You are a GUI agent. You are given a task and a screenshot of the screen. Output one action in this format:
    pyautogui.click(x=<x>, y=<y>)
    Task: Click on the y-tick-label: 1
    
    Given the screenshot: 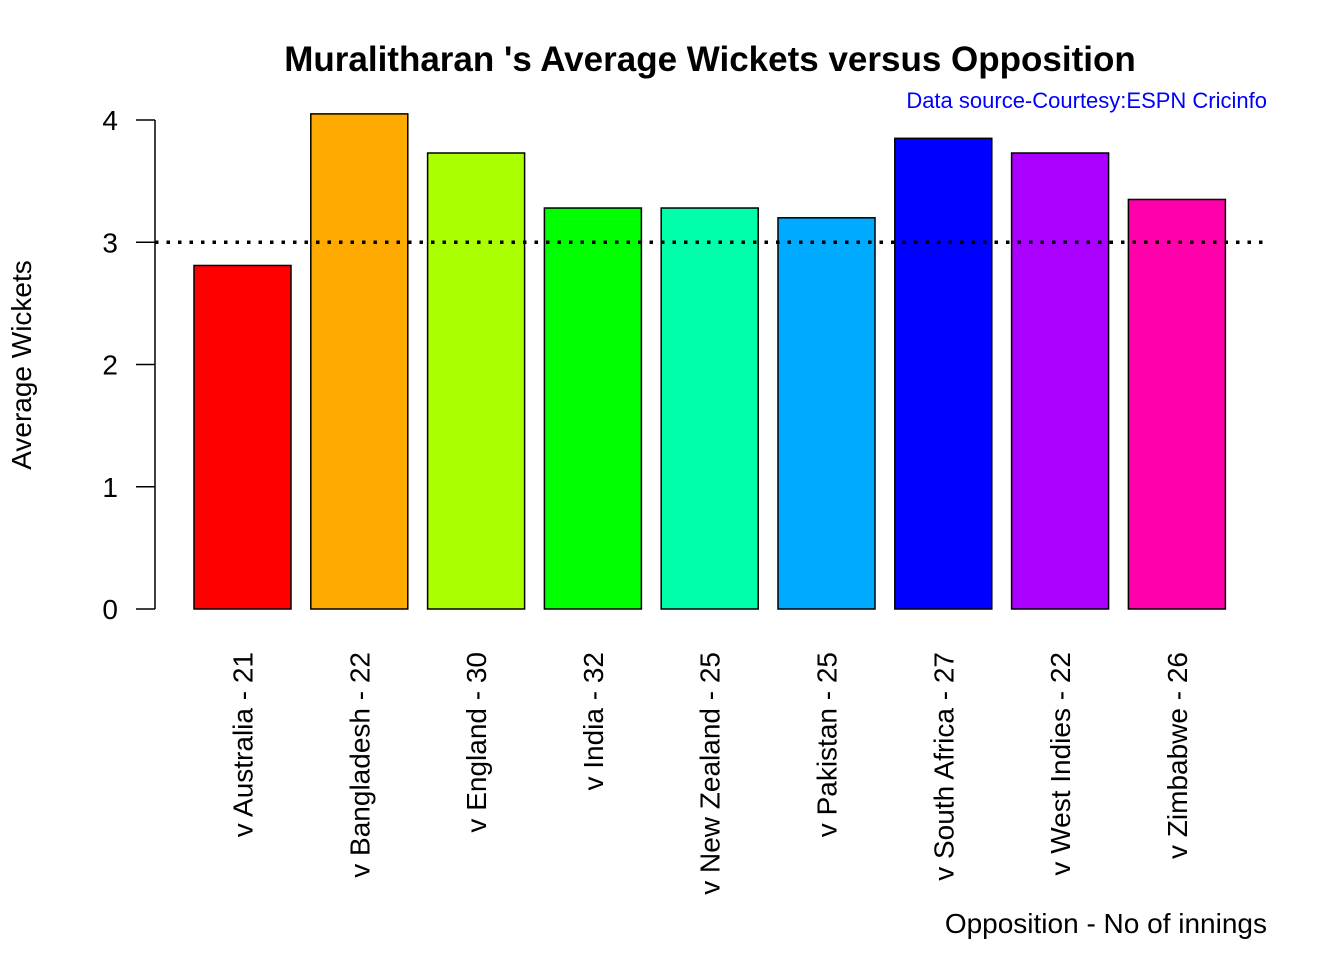 What is the action you would take?
    pyautogui.click(x=110, y=487)
    